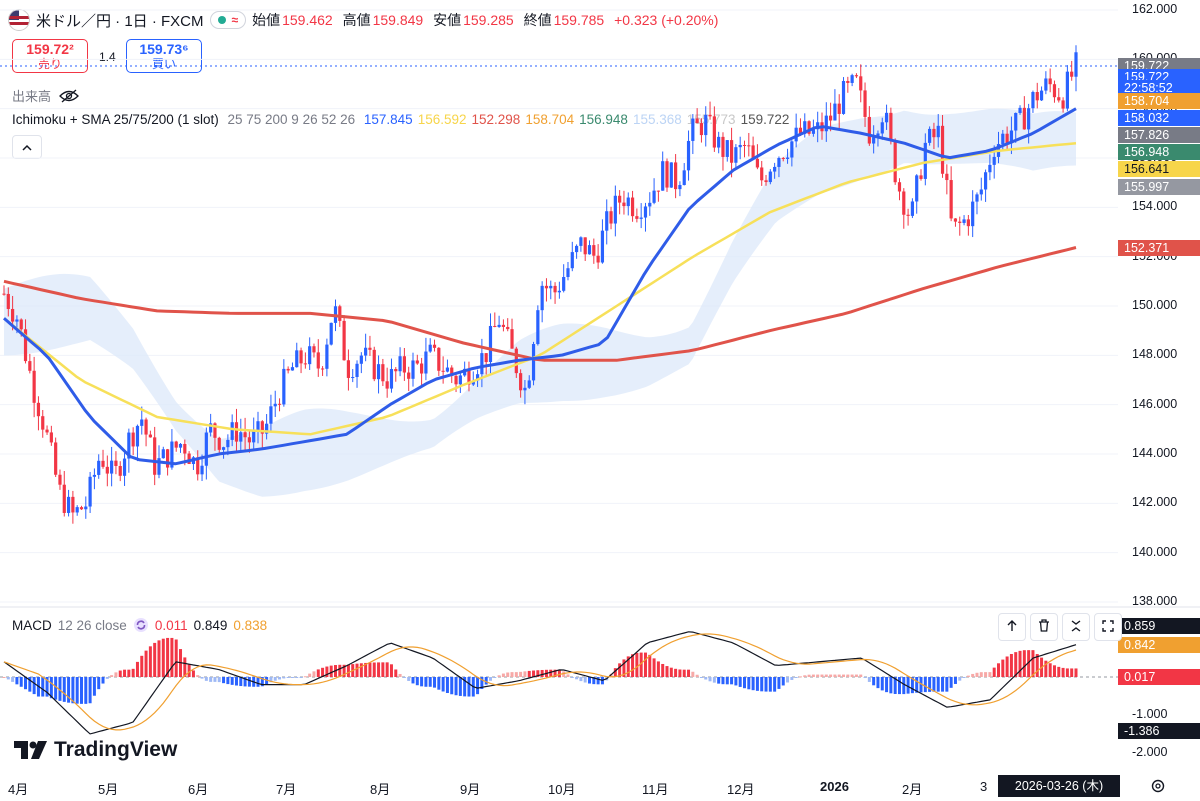 The height and width of the screenshot is (801, 1200). What do you see at coordinates (496, 119) in the screenshot?
I see `indicator-value: 152.298` at bounding box center [496, 119].